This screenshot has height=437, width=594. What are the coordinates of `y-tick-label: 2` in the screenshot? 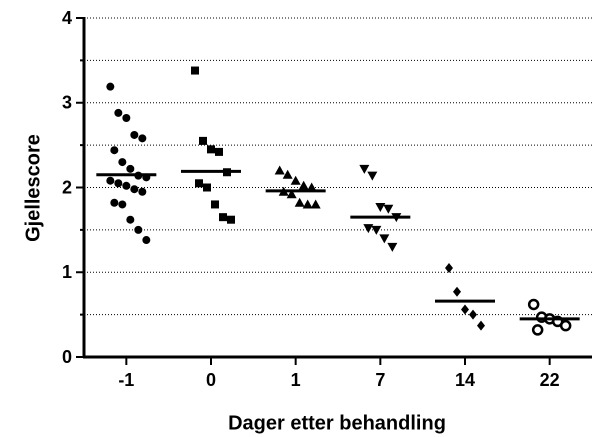 It's located at (67, 187).